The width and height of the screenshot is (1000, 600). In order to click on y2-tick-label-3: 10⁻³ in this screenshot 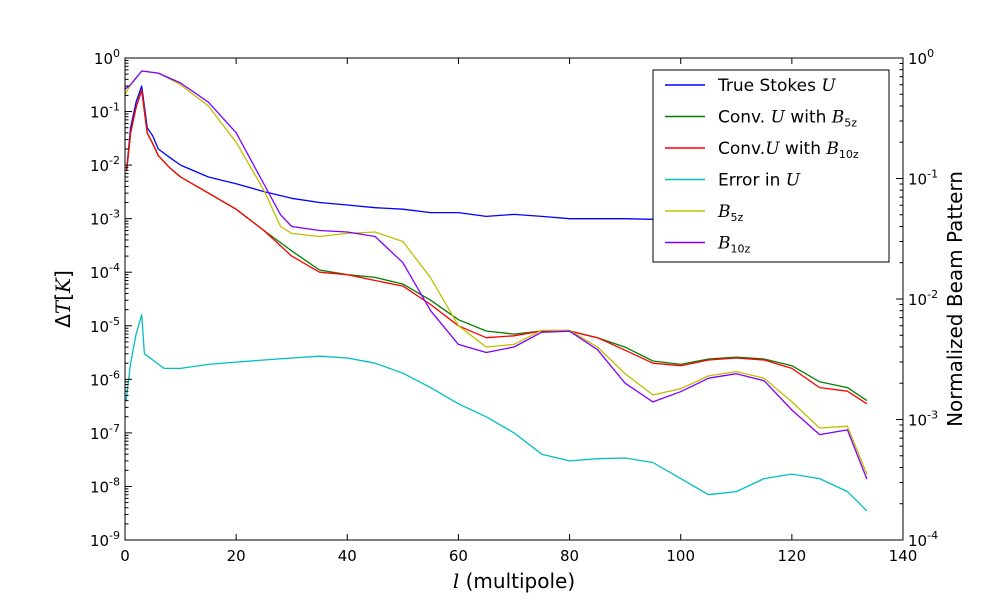, I will do `click(923, 419)`.